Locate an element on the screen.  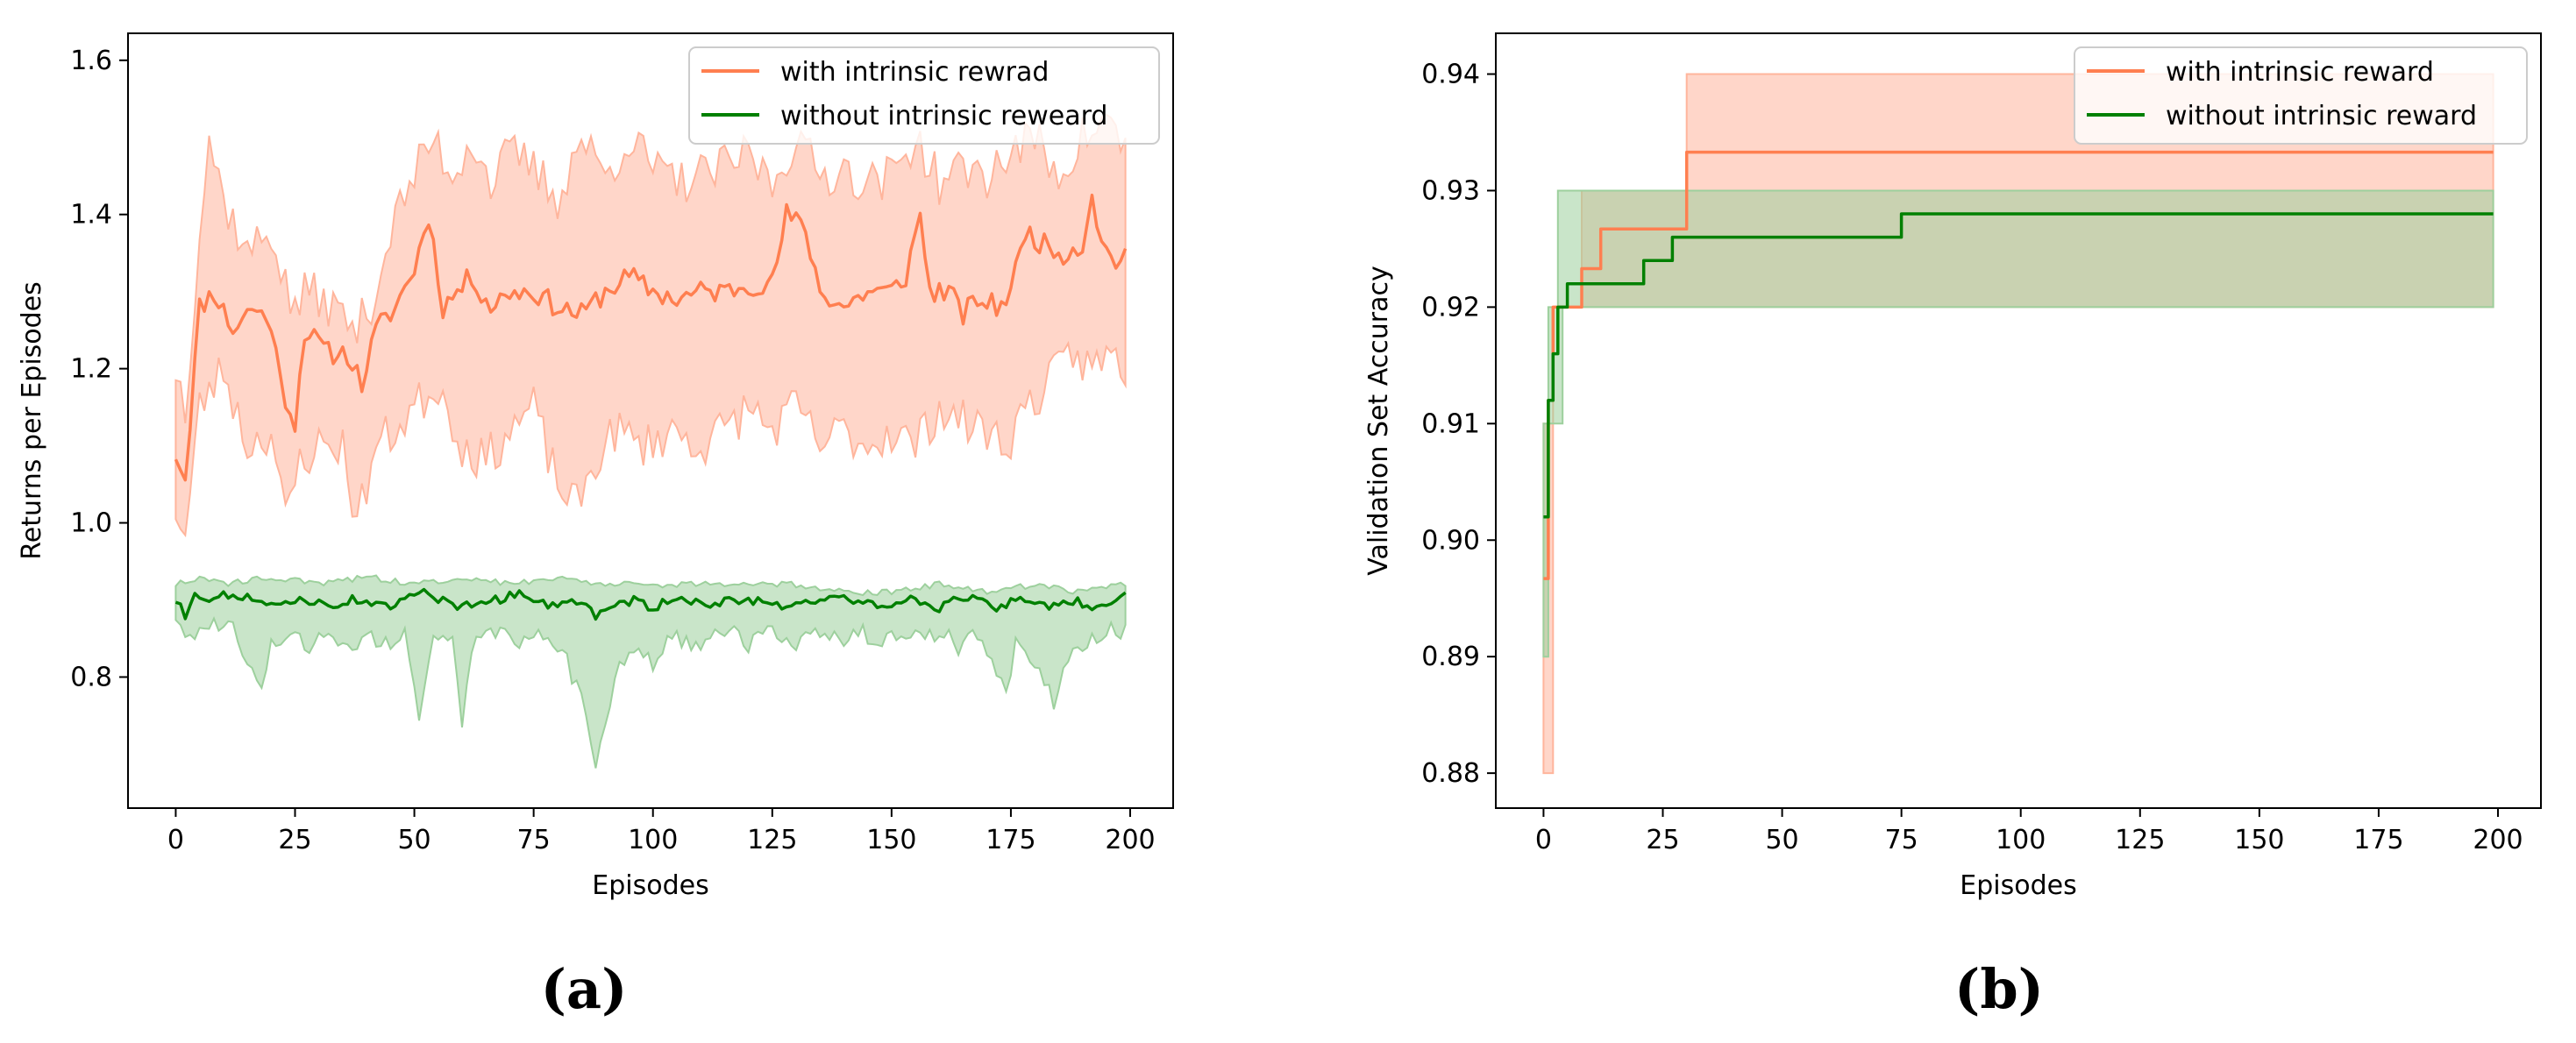
y-ticks-b: 0.88 0.89 0.90 0.91 0.92 0.93 0.94 is located at coordinates (1458, 424).